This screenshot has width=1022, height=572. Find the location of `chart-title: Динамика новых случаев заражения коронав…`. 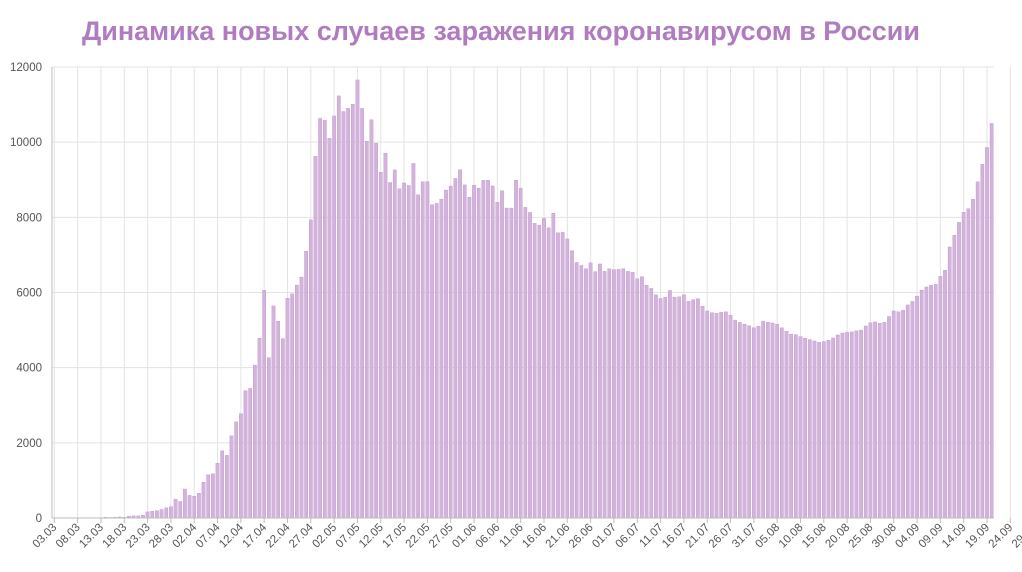

chart-title: Динамика новых случаев заражения коронав… is located at coordinates (501, 31).